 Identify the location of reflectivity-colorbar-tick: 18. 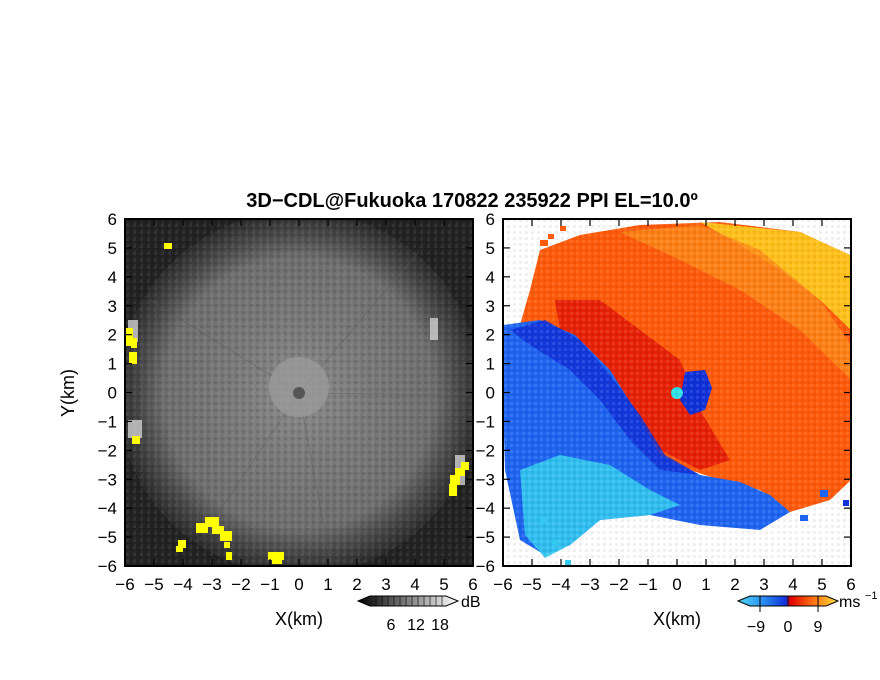
(440, 625).